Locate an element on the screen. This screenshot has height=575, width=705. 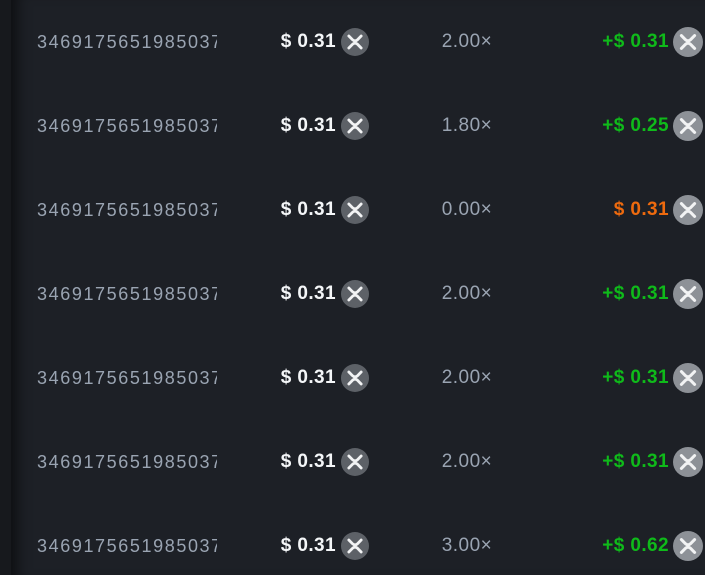
payout-cell: $ 0.31 is located at coordinates (635, 210).